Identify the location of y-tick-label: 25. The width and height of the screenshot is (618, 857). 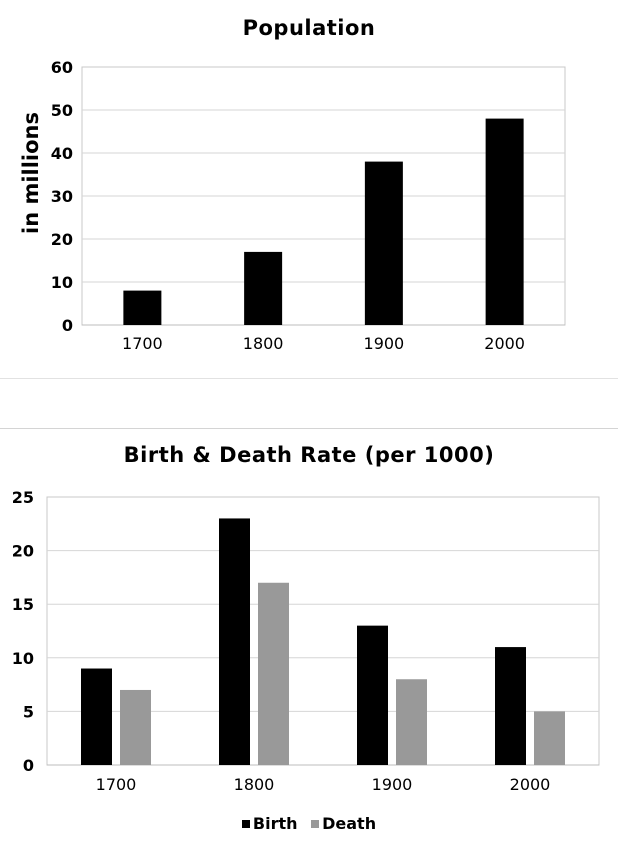
(23, 497).